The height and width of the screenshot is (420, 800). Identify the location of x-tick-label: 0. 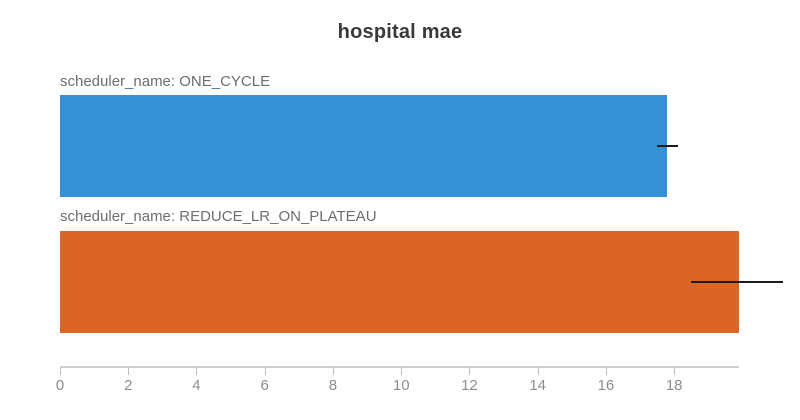
(60, 385).